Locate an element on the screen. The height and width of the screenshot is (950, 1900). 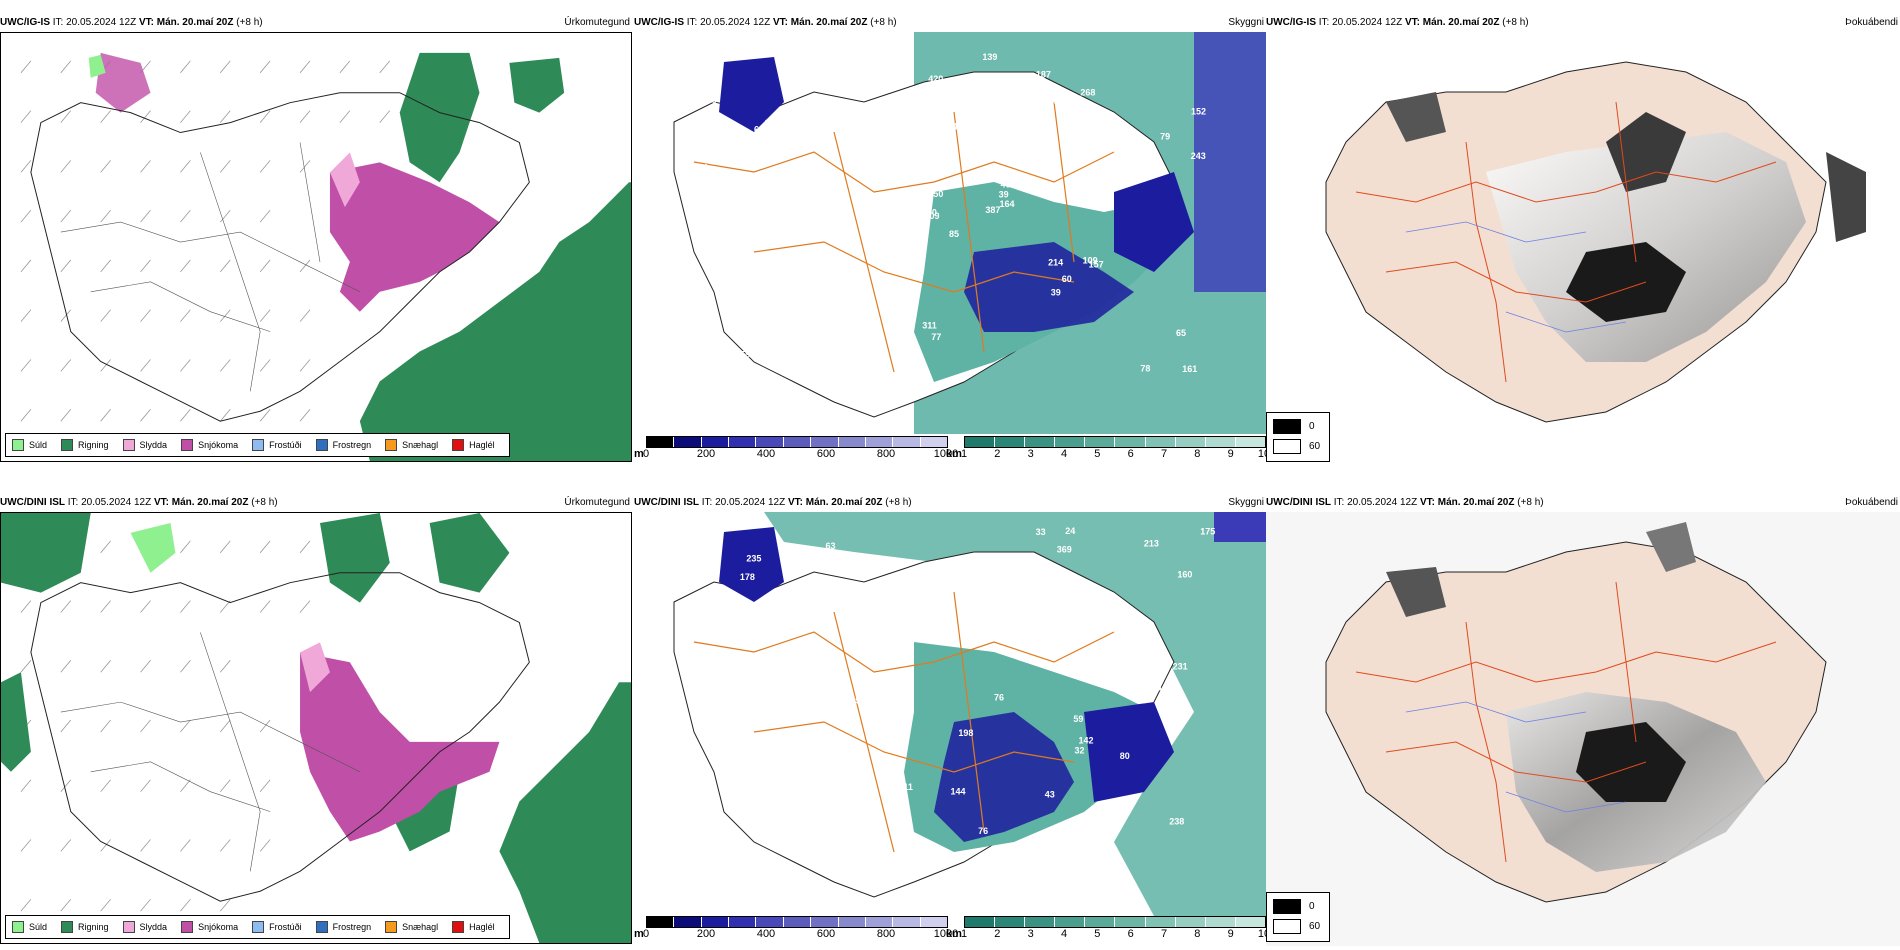
visibility-value-label: 78 is located at coordinates (796, 688).